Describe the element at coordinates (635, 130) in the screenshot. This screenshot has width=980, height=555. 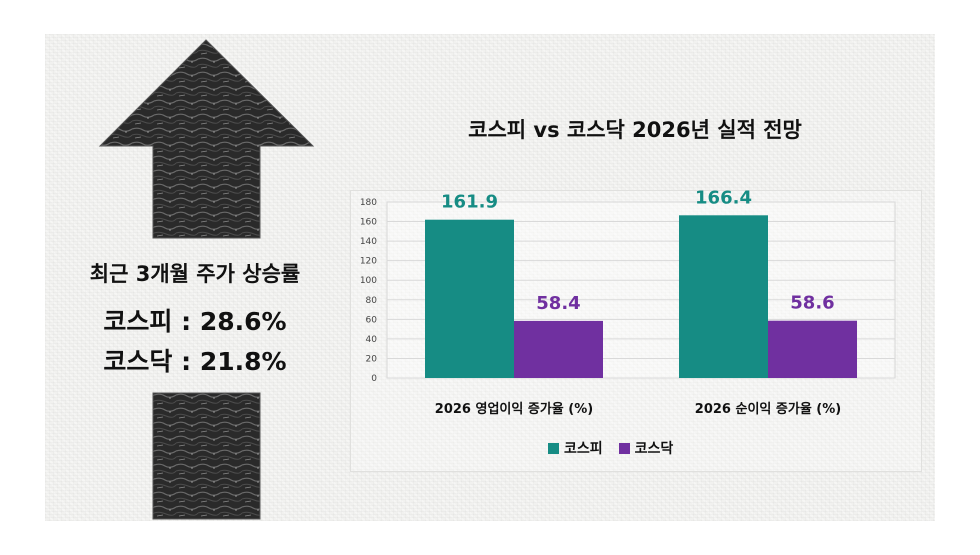
I see `chart-title: 코스피 vs 코스닥 2026년 실적 전망` at that location.